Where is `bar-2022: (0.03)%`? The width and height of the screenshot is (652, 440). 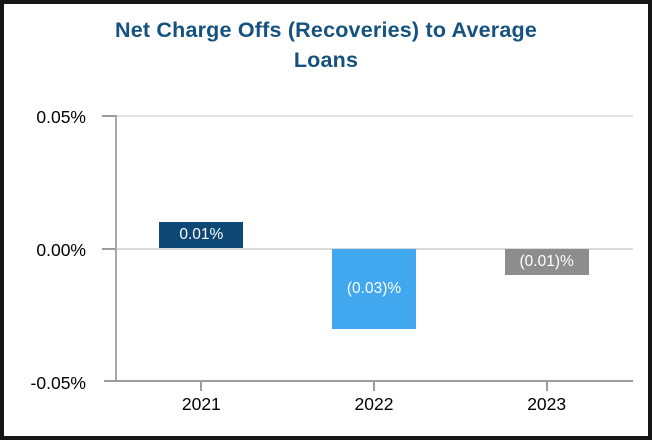 bar-2022: (0.03)% is located at coordinates (374, 288).